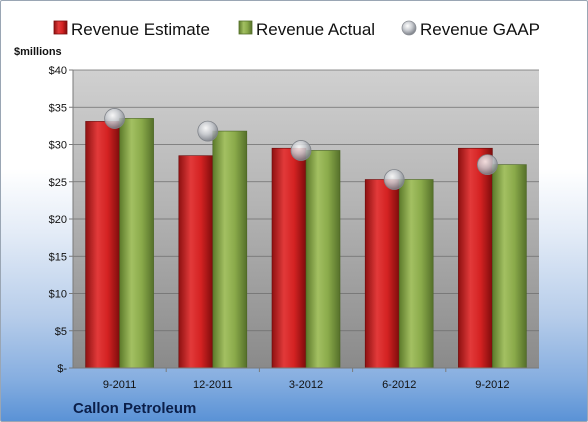 This screenshot has width=588, height=422. I want to click on y-tick-label: $30, so click(58, 146).